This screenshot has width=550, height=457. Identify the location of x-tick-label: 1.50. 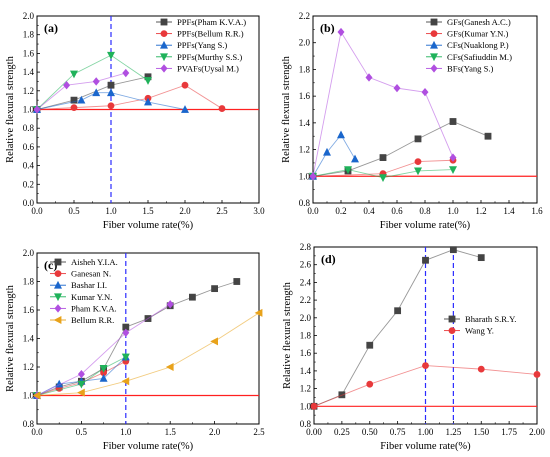
(481, 432).